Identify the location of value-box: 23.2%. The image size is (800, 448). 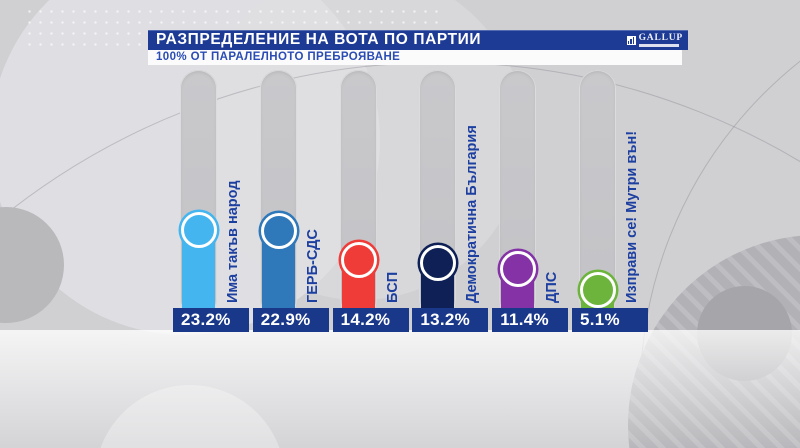
(211, 320).